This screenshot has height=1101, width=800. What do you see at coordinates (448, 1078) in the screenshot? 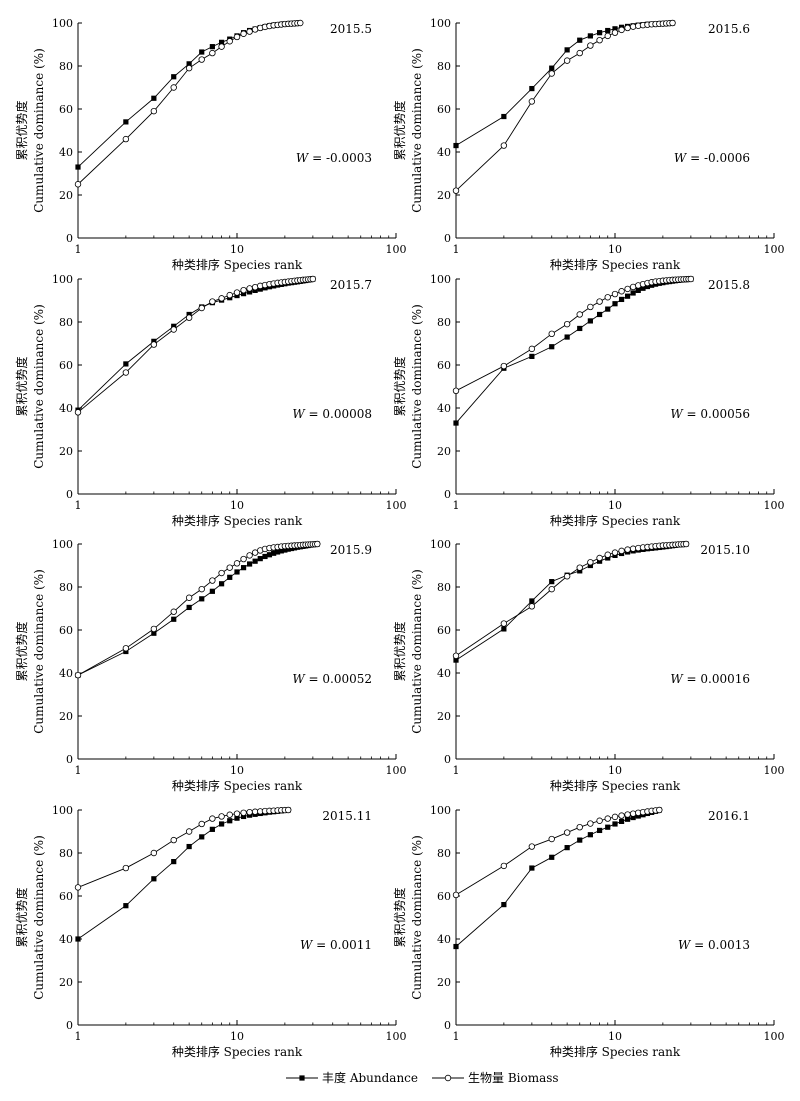
I see `legend-biomass-marker` at bounding box center [448, 1078].